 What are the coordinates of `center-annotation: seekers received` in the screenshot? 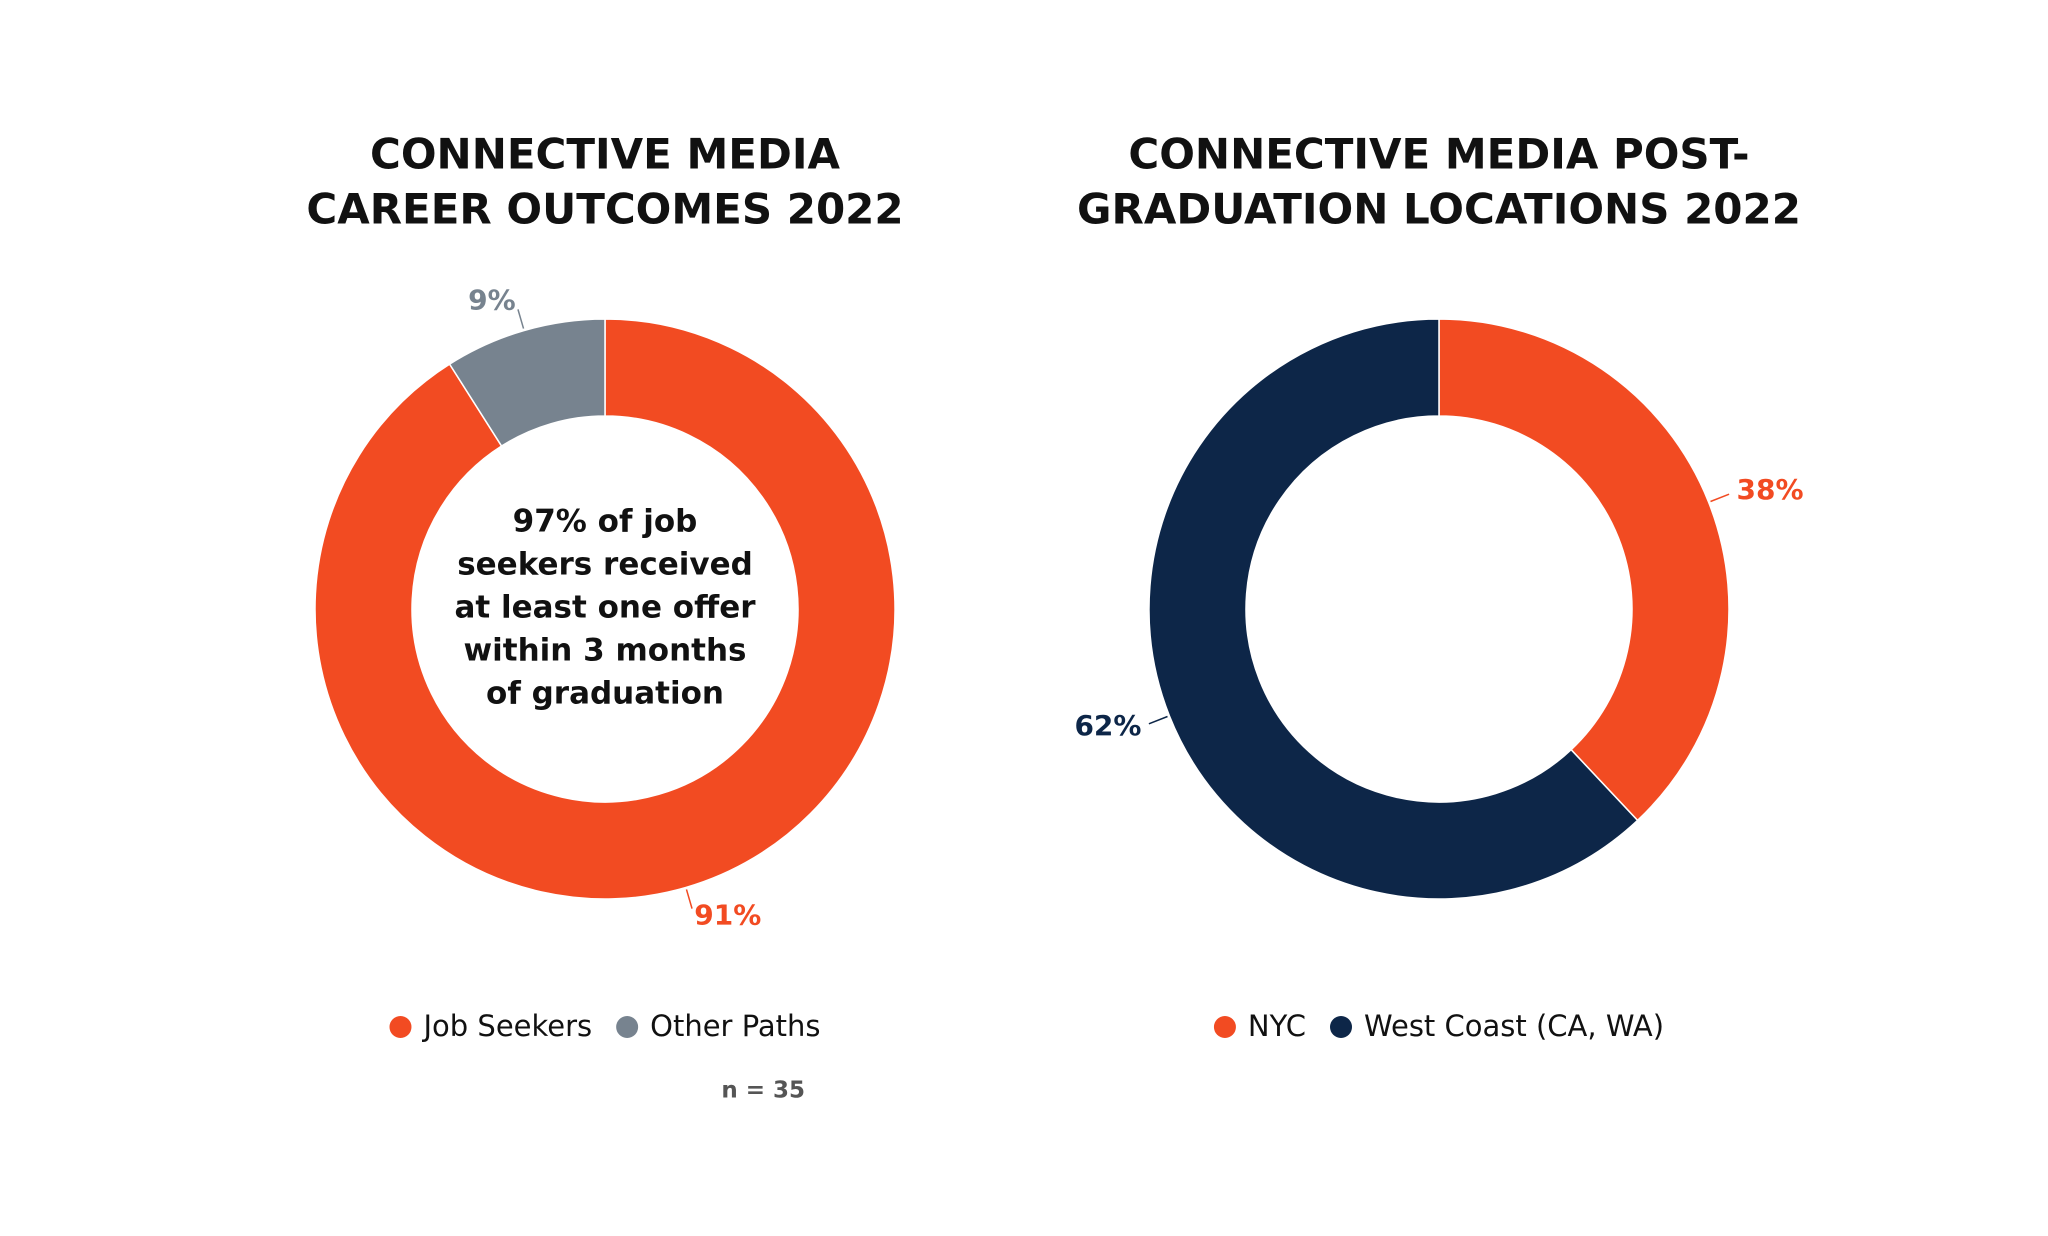 It's located at (605, 565).